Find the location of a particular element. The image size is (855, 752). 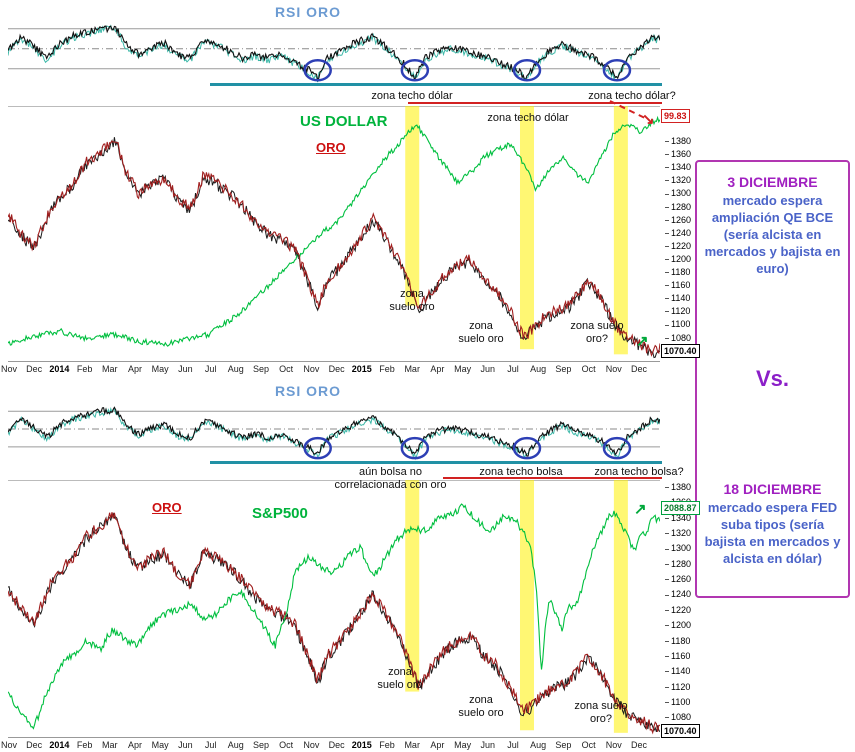

note-vs: Vs. is located at coordinates (772, 379).